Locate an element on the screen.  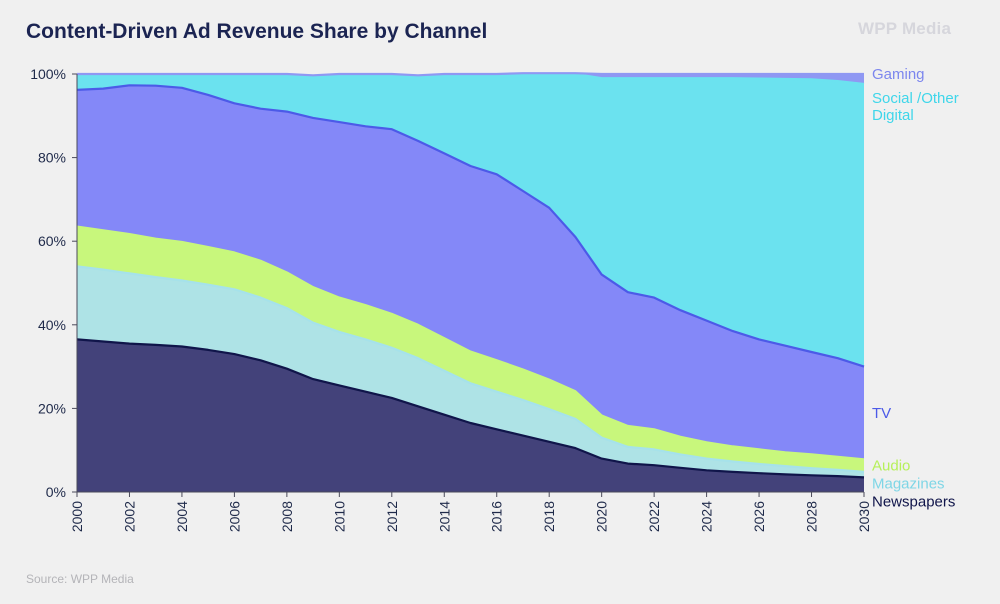
x-tick-label: 2012 is located at coordinates (392, 516).